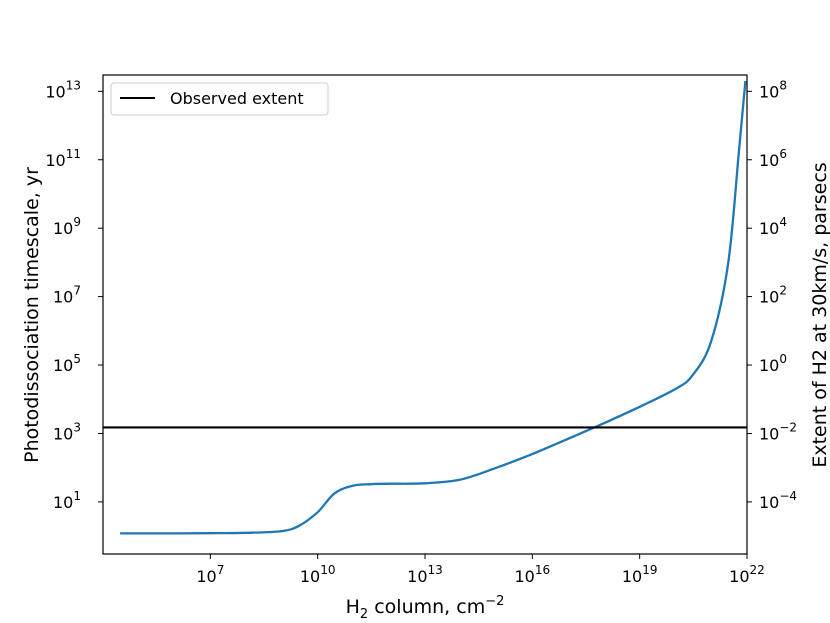 This screenshot has width=830, height=623. What do you see at coordinates (778, 431) in the screenshot?
I see `right-y-tick-label: 10⁻²` at bounding box center [778, 431].